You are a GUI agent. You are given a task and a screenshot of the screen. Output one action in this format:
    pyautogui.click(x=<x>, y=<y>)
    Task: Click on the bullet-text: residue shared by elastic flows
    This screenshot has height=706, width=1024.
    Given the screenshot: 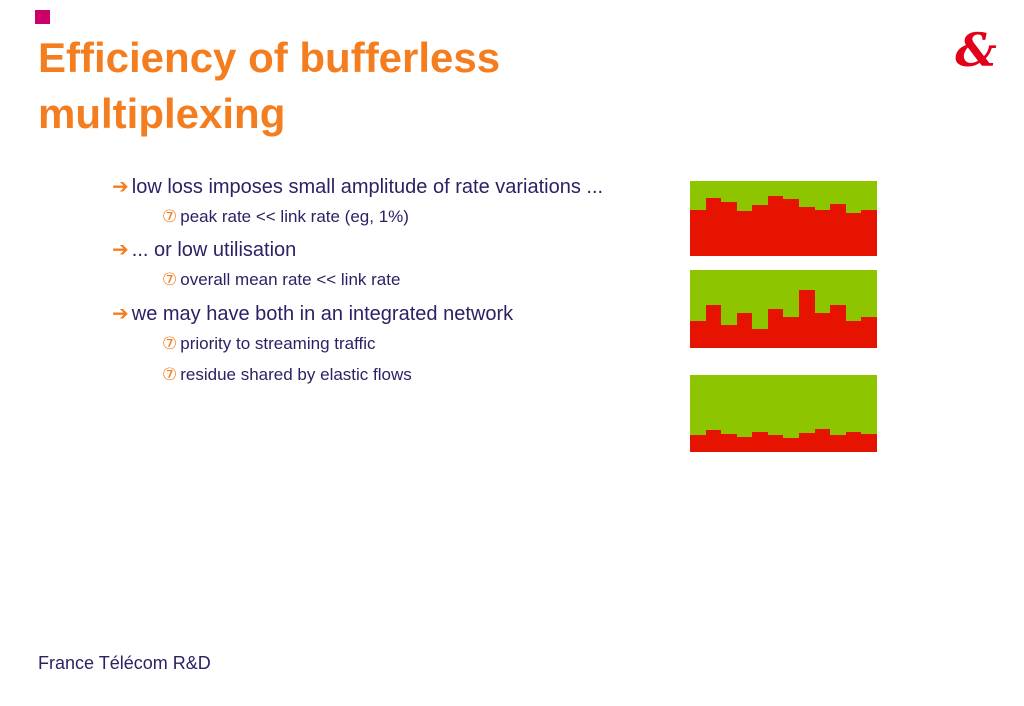 What is the action you would take?
    pyautogui.click(x=296, y=375)
    